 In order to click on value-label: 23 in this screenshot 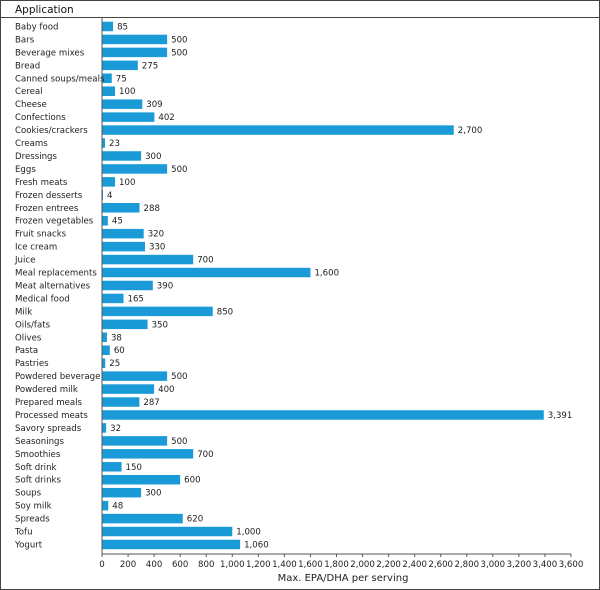, I will do `click(114, 144)`.